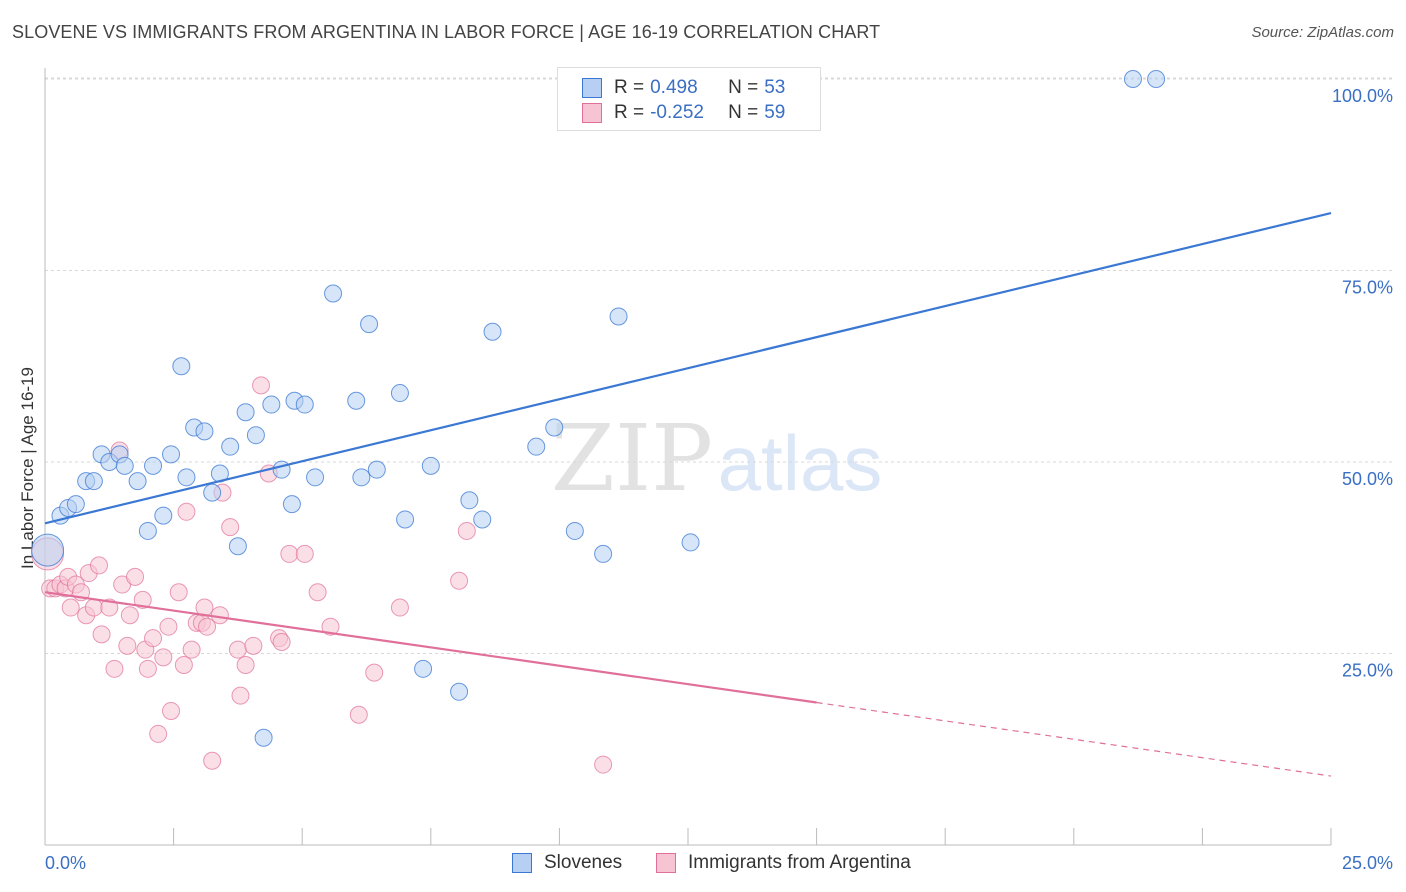 The image size is (1406, 892). I want to click on r-value: 0.498, so click(674, 87).